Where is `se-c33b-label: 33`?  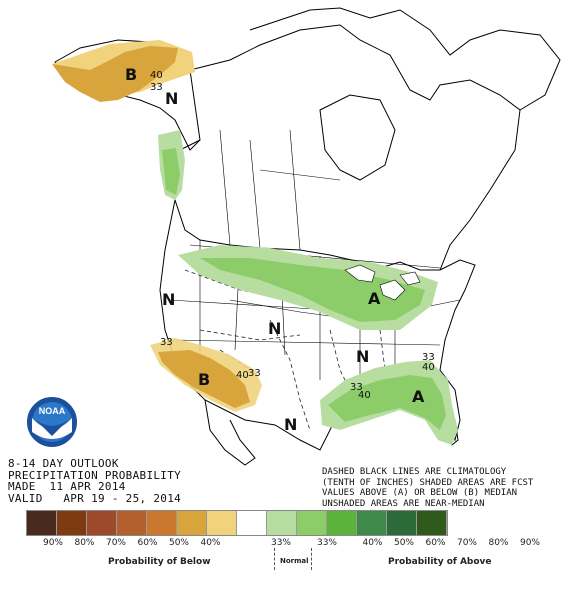 se-c33b-label: 33 is located at coordinates (428, 357).